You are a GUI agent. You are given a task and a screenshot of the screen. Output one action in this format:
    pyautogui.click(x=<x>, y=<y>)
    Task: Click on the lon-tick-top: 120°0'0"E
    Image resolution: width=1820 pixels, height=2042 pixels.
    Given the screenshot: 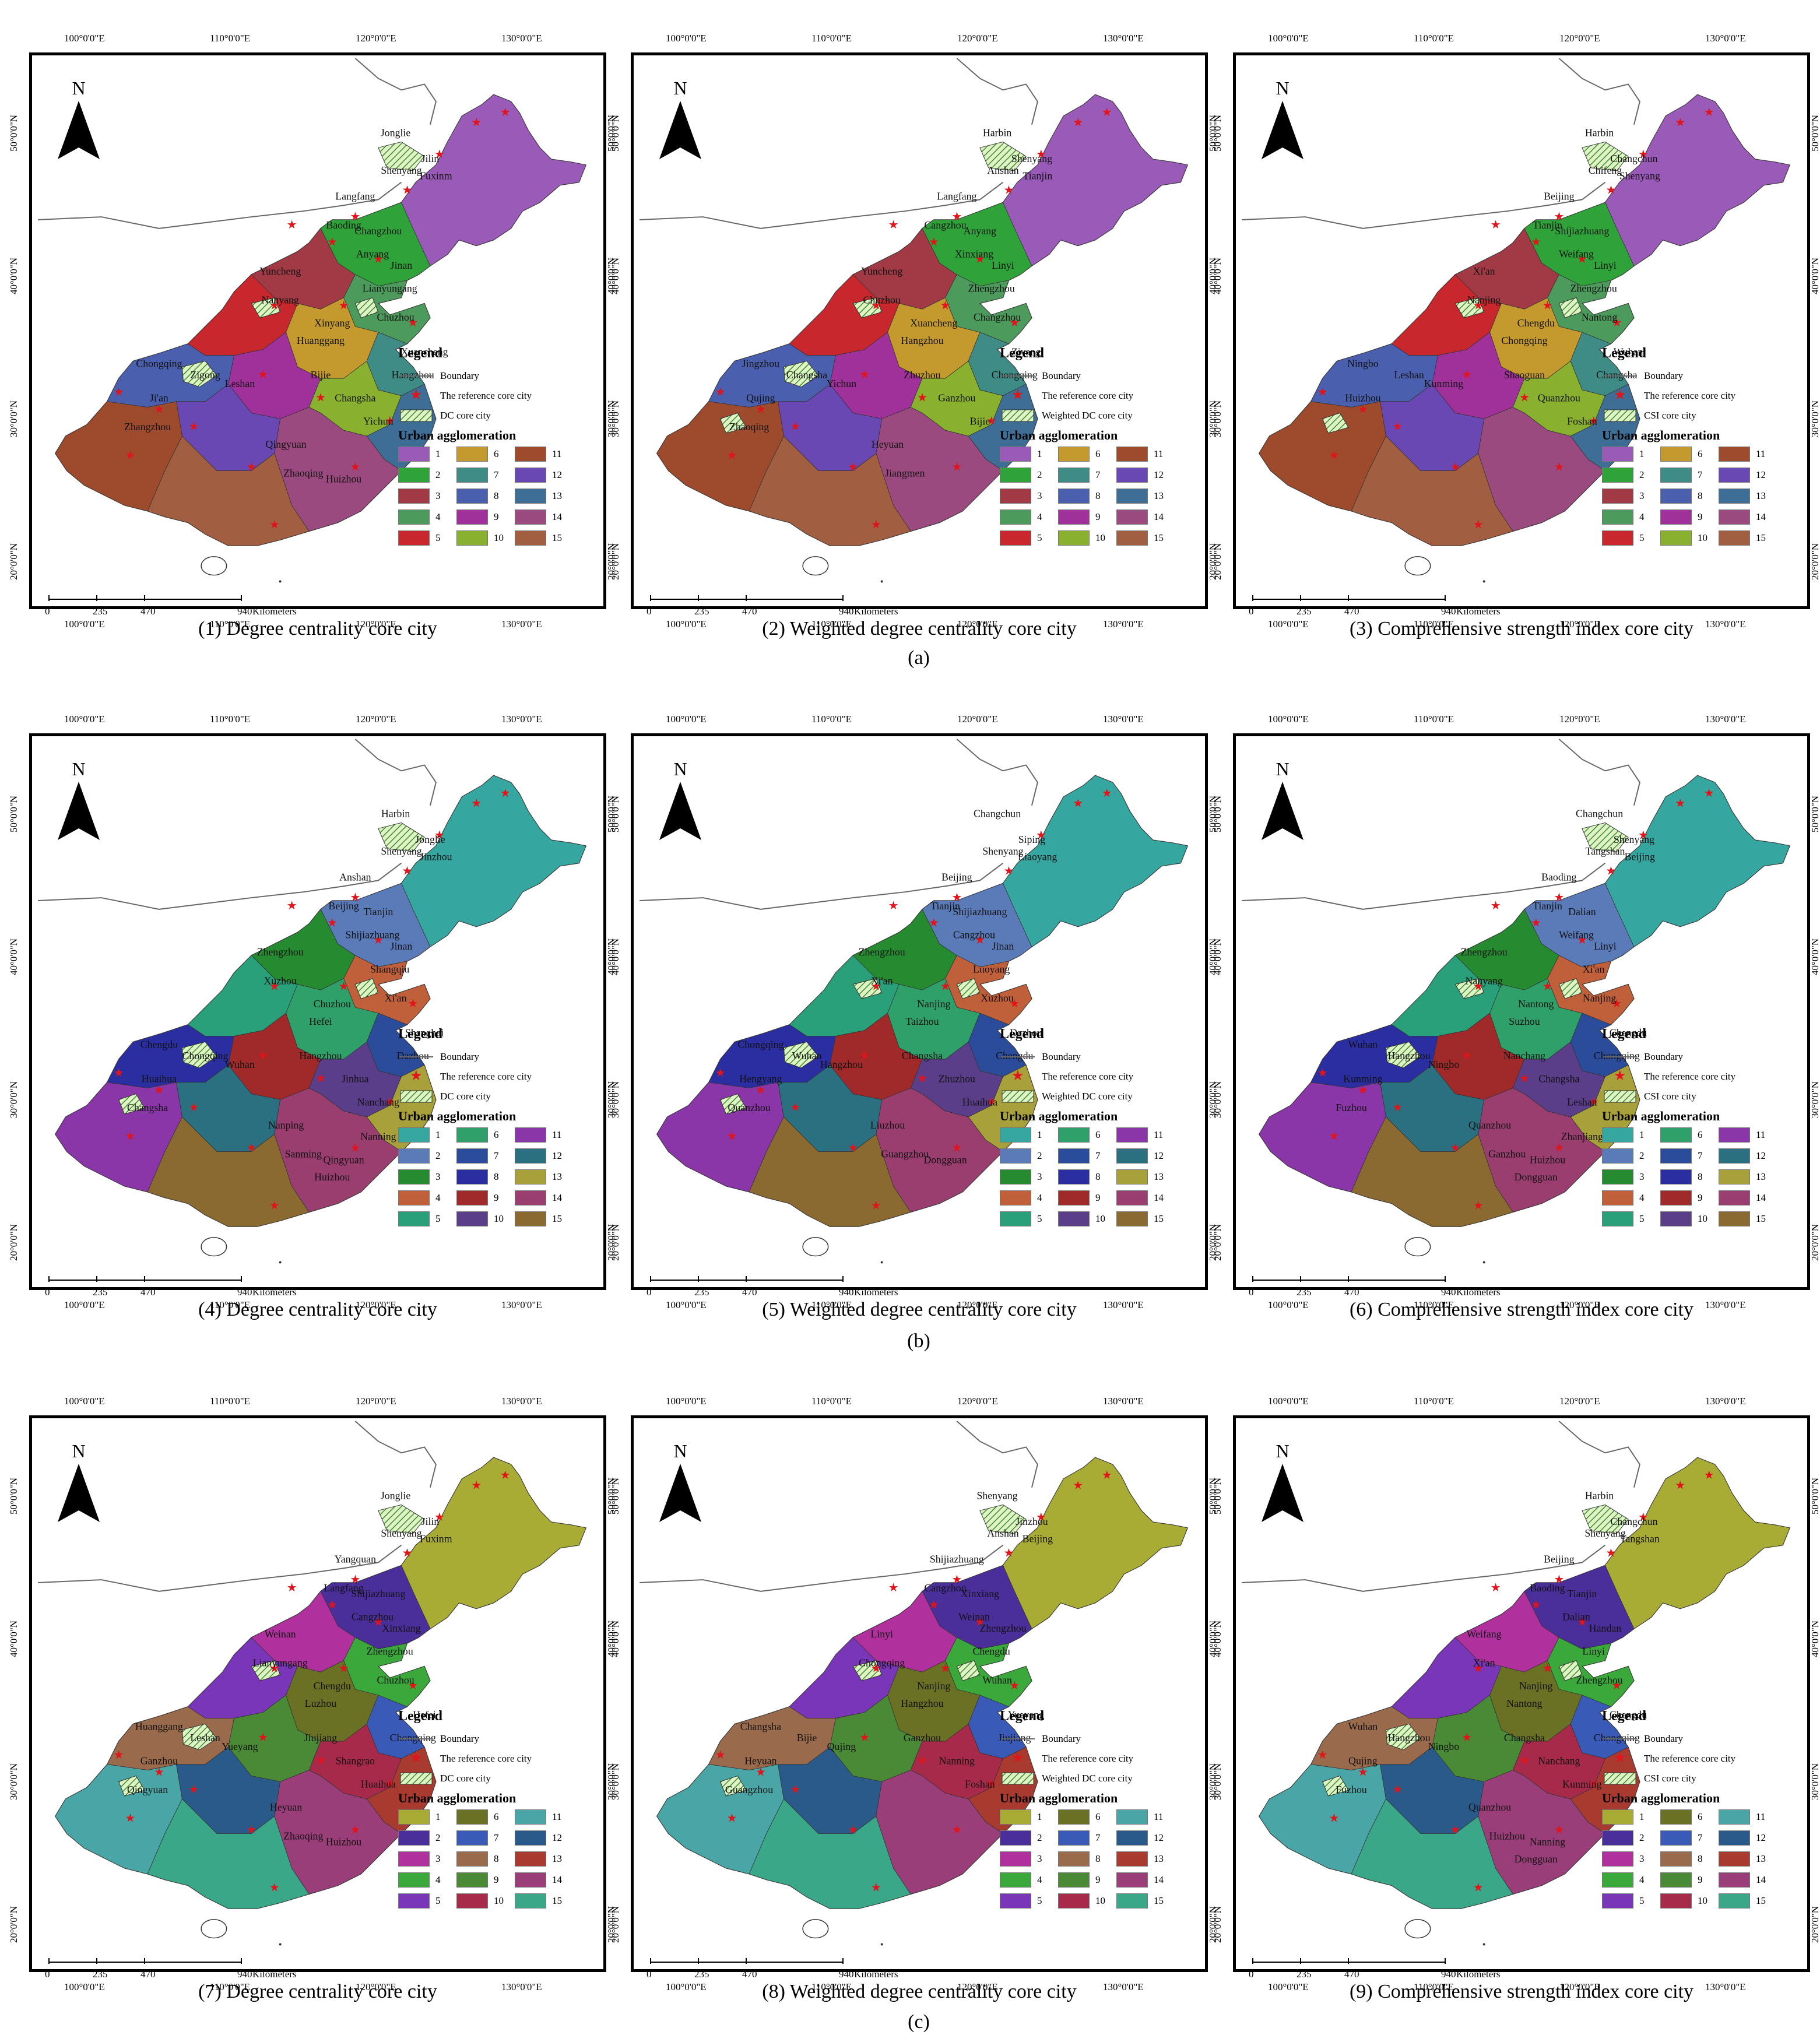 What is the action you would take?
    pyautogui.click(x=1579, y=719)
    